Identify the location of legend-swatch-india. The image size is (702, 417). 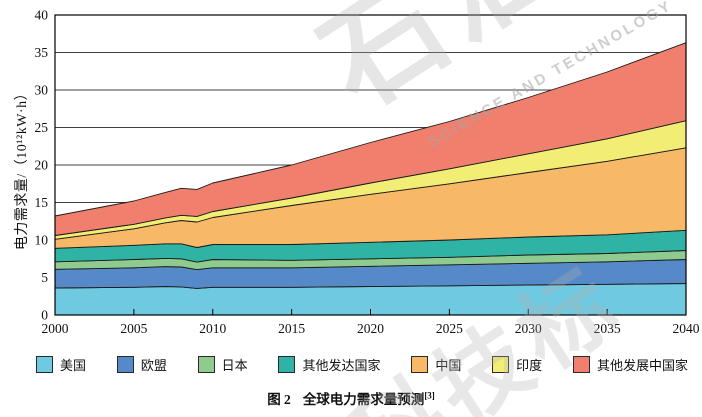
(501, 364).